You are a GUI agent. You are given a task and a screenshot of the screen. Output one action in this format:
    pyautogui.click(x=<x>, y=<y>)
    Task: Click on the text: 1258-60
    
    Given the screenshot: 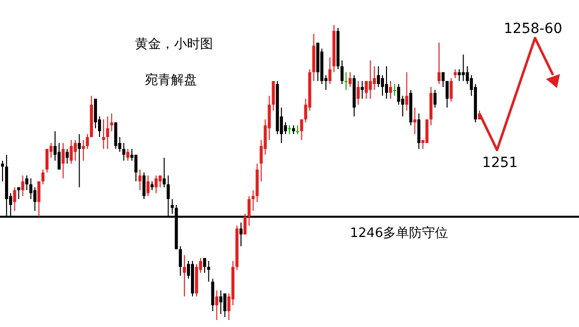 What is the action you would take?
    pyautogui.click(x=533, y=29)
    